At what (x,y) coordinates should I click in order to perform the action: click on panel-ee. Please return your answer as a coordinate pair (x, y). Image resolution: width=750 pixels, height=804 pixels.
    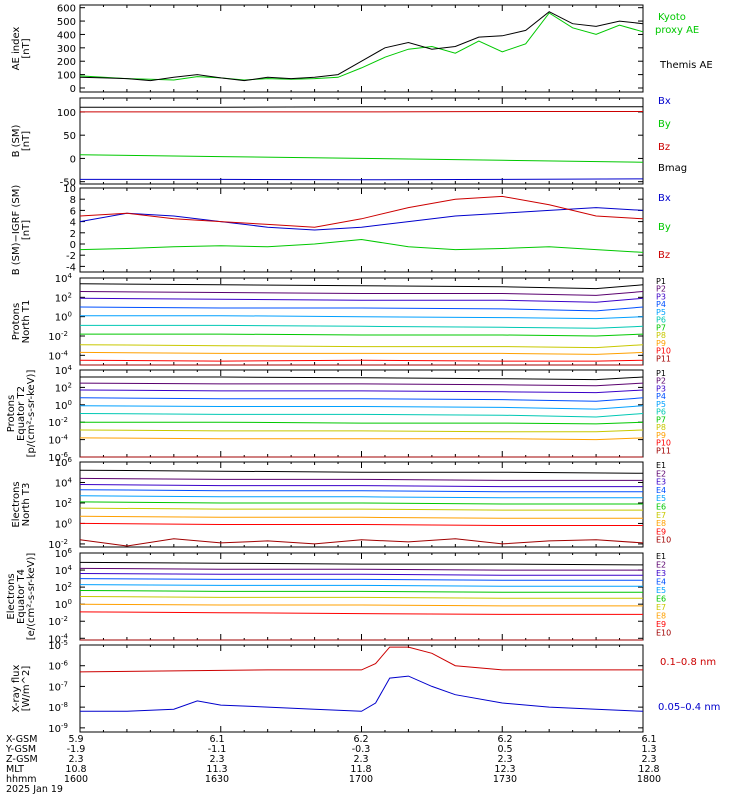
    Looking at the image, I should click on (361, 596).